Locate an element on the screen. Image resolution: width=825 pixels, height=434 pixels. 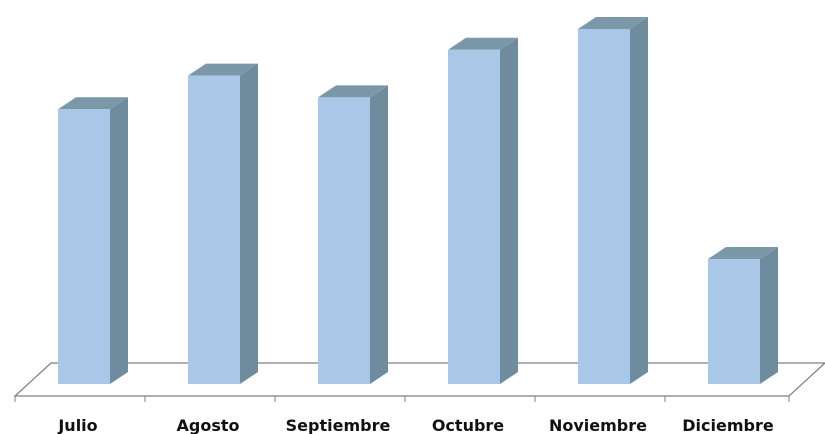
bar-septiembre is located at coordinates (353, 235).